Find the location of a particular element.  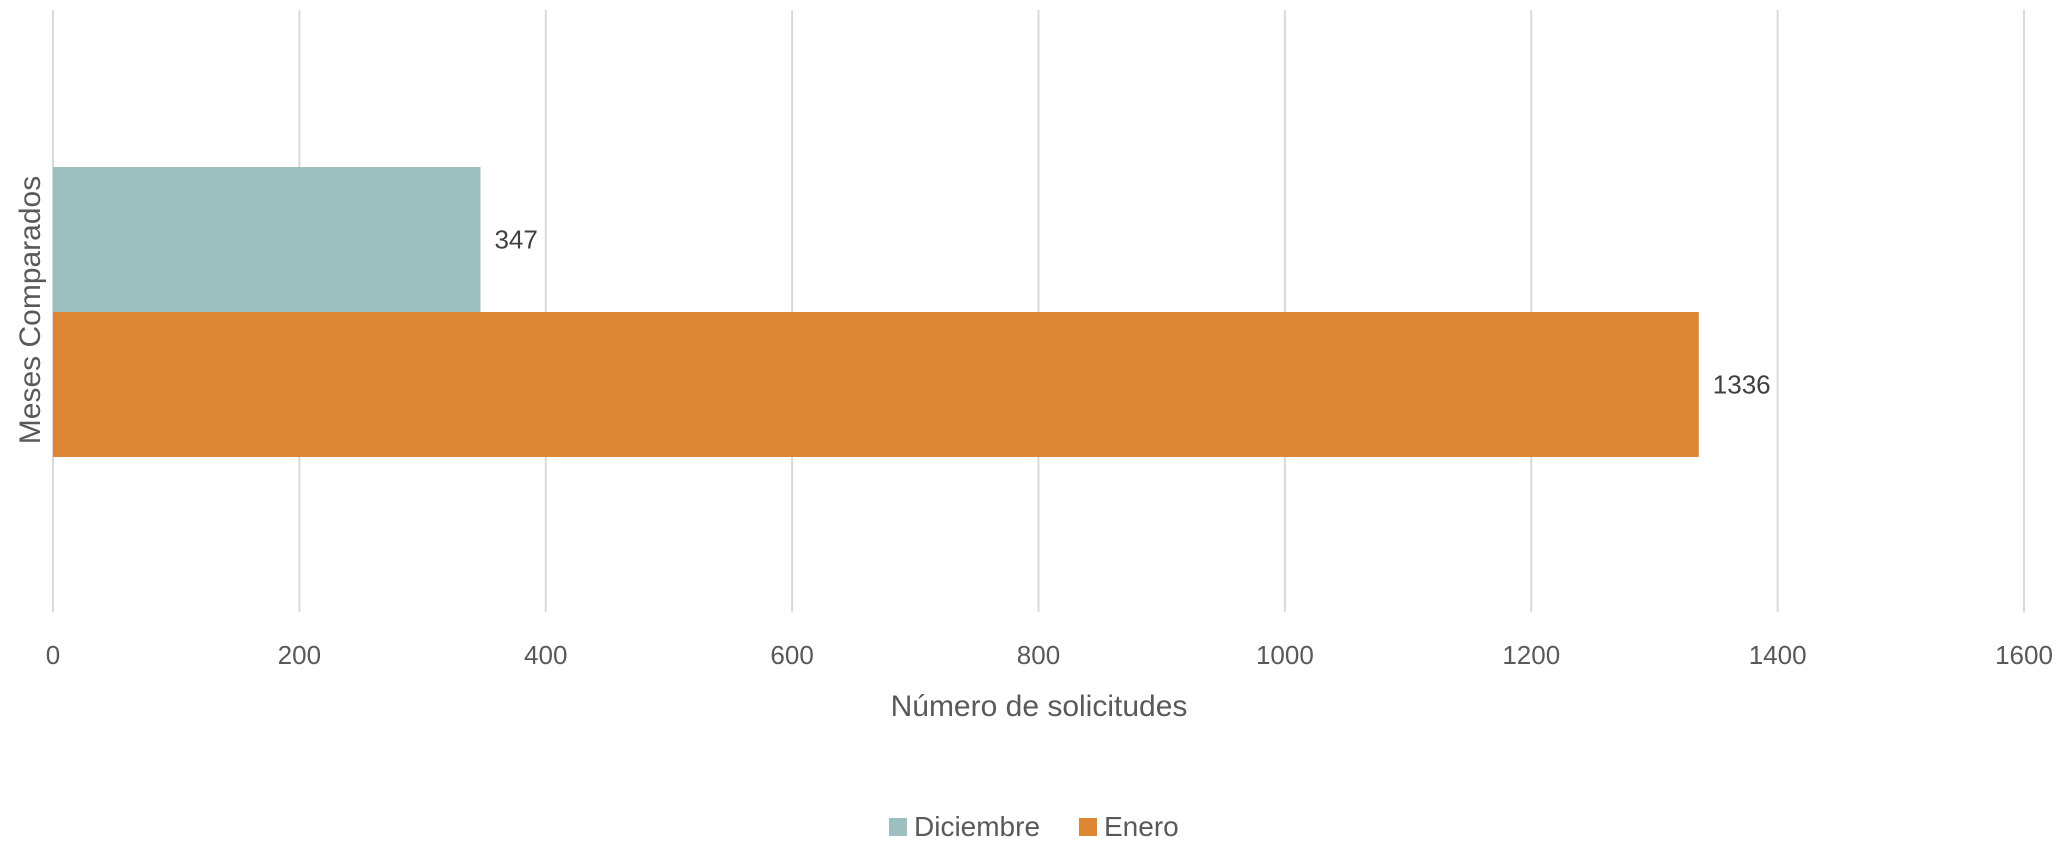

x-tick-label: 1400 is located at coordinates (1778, 655).